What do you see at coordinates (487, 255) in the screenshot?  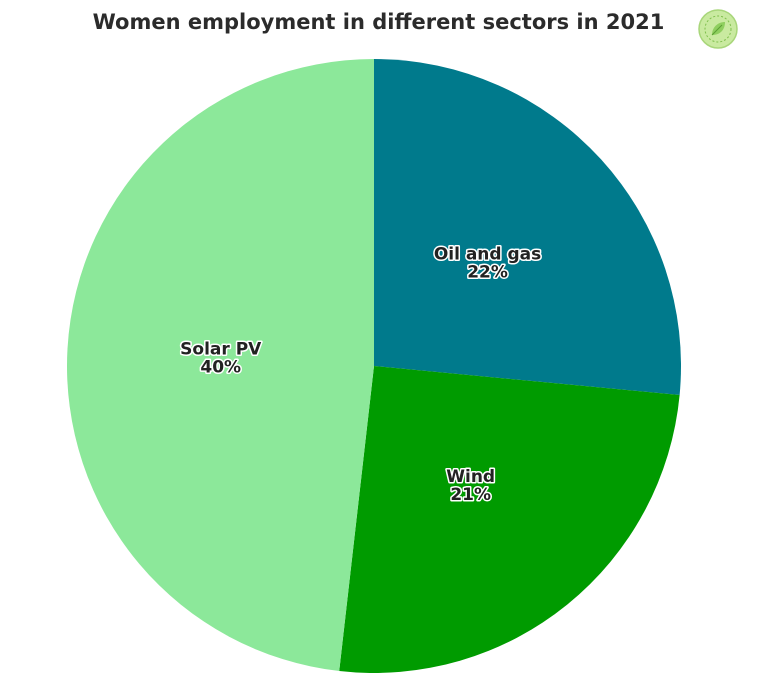 I see `slice-label: Oil and gas` at bounding box center [487, 255].